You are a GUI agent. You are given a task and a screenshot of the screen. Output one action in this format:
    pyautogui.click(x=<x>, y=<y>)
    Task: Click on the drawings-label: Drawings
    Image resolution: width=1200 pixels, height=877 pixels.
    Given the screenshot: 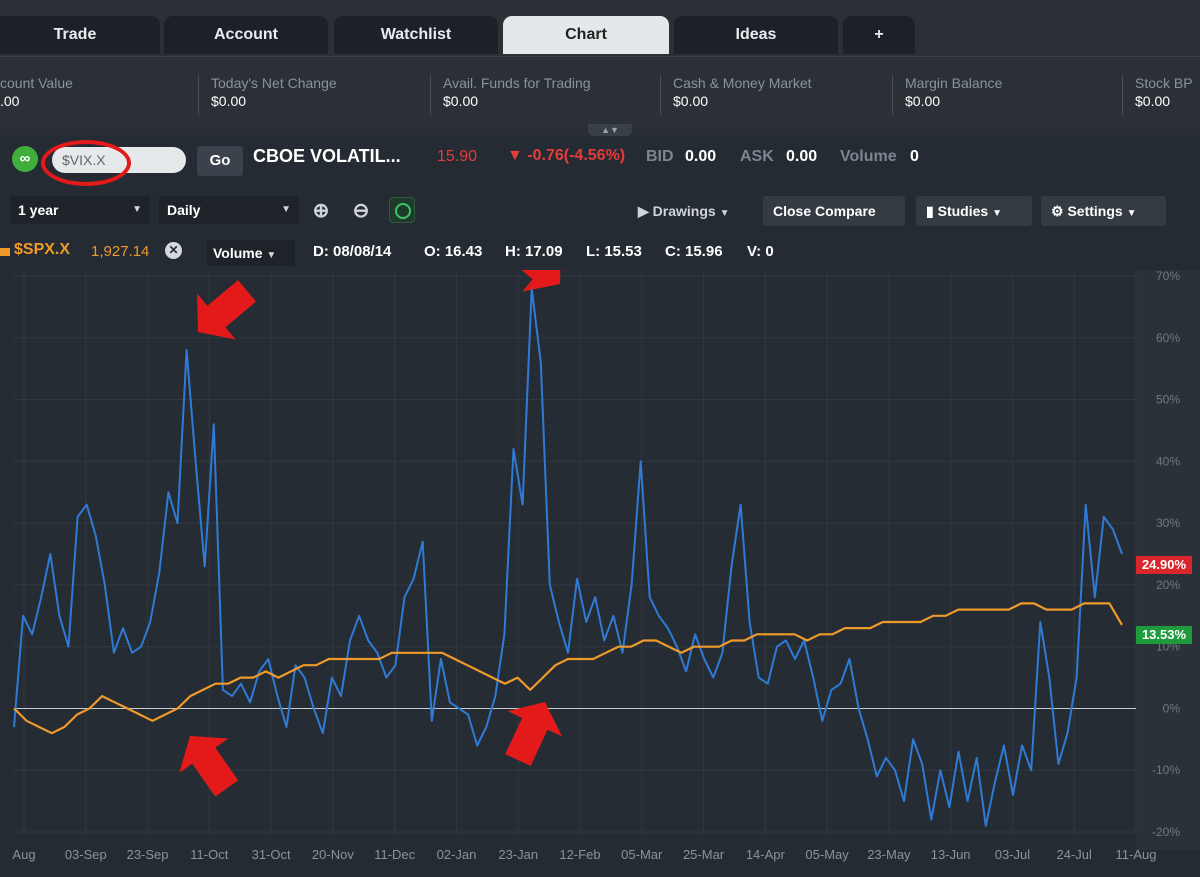 What is the action you would take?
    pyautogui.click(x=684, y=211)
    